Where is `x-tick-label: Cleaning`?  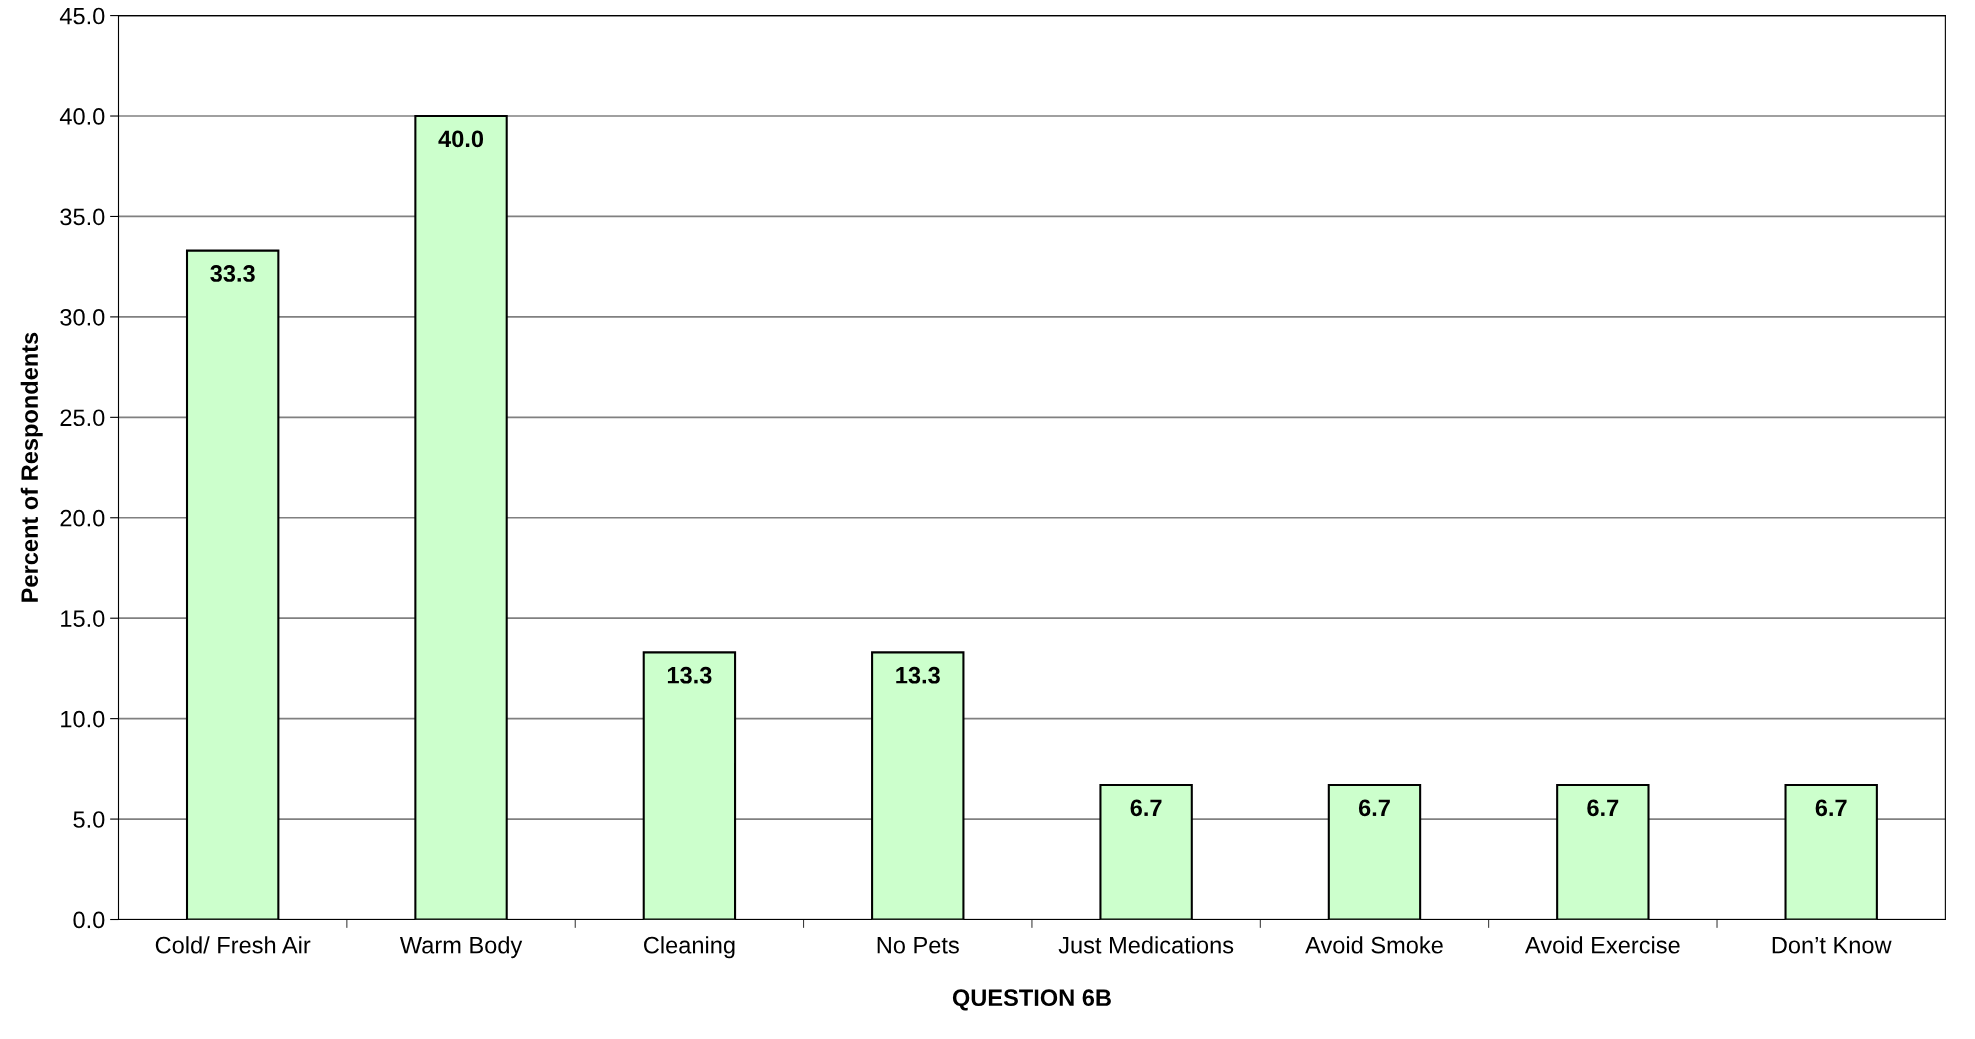
x-tick-label: Cleaning is located at coordinates (689, 947).